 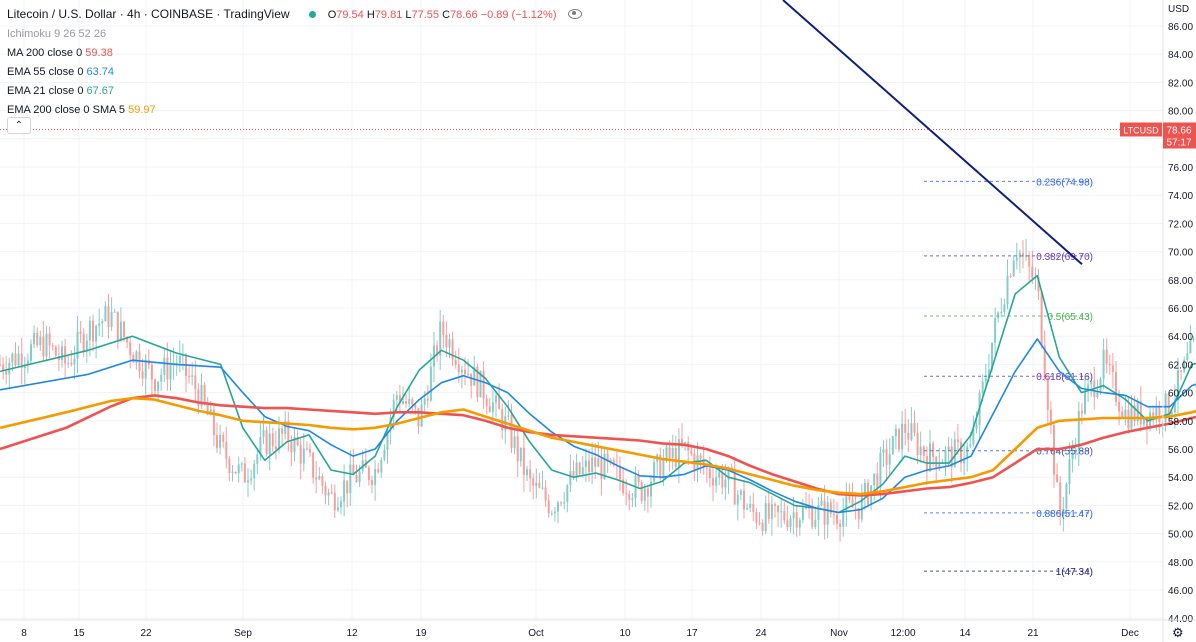 What do you see at coordinates (61, 91) in the screenshot?
I see `indicator-ema21: EMA 21 close 0 67.67` at bounding box center [61, 91].